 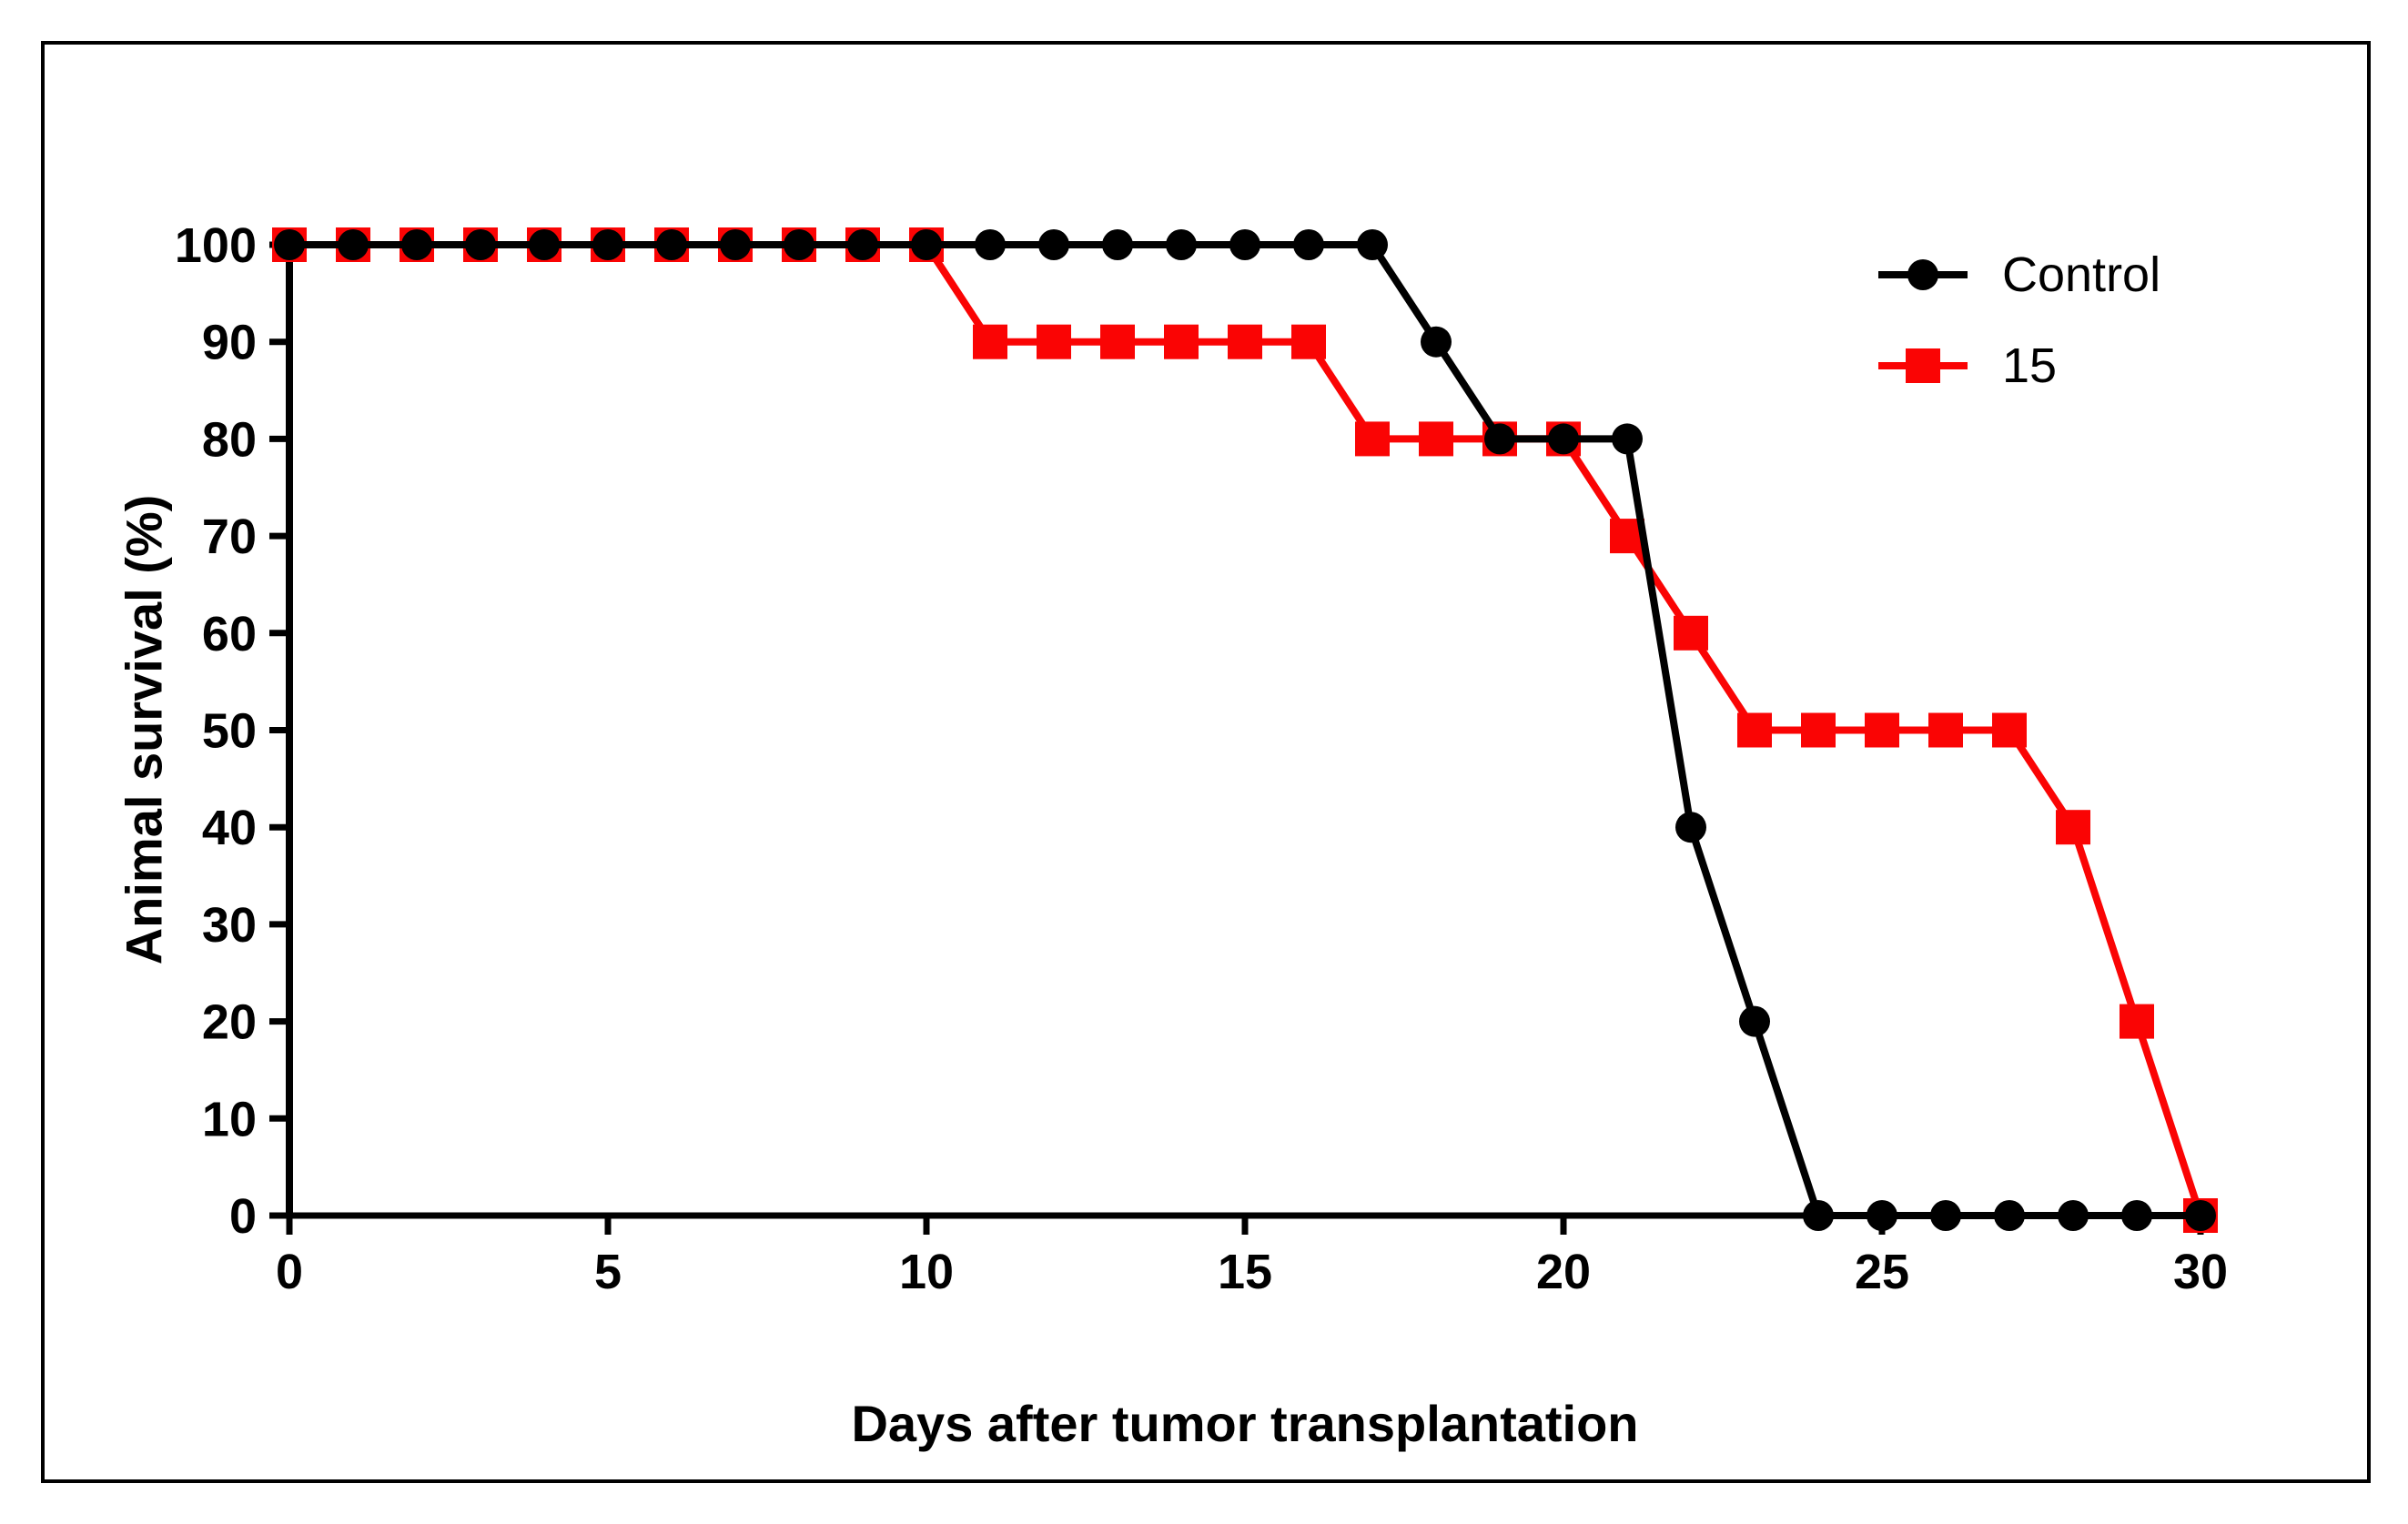 I want to click on x-tick-label: 20, so click(x=1563, y=1272).